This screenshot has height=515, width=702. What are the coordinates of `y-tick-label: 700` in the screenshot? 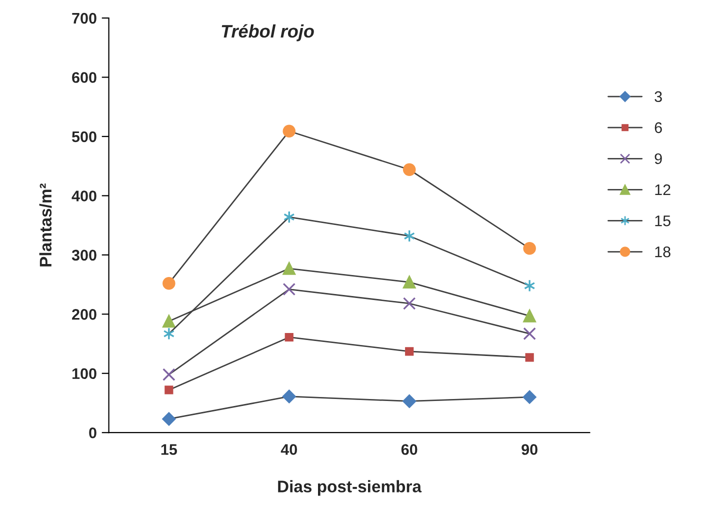 It's located at (84, 18).